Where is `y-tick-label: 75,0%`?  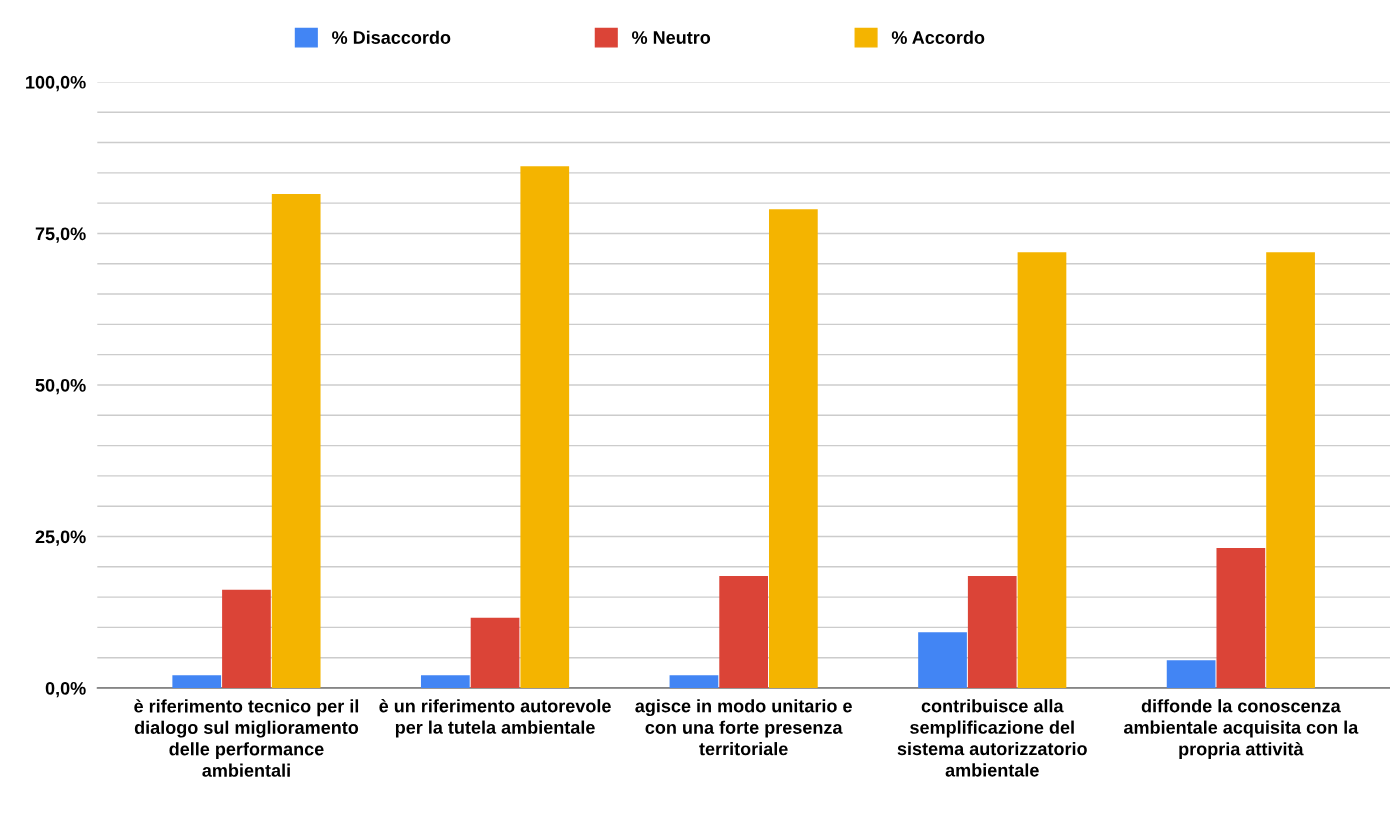 y-tick-label: 75,0% is located at coordinates (60, 235).